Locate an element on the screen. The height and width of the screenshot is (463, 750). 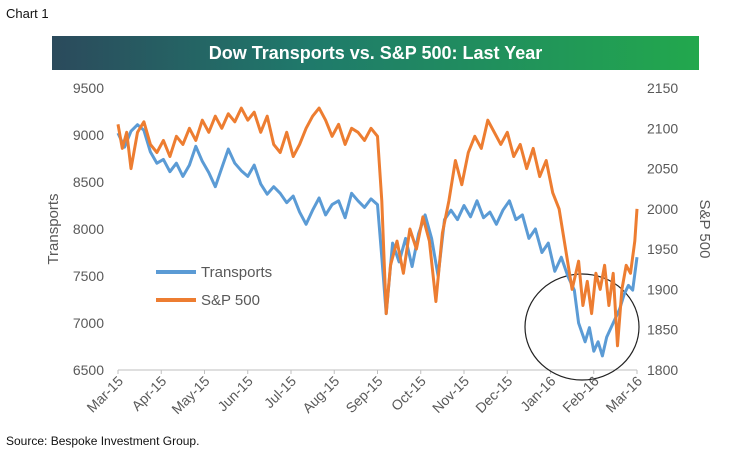
y2-tick-label: 2100 is located at coordinates (662, 128).